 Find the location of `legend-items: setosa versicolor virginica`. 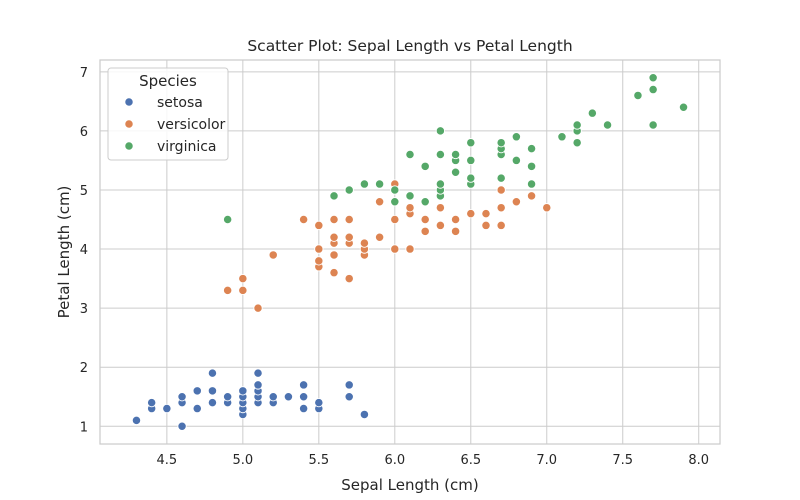

legend-items: setosa versicolor virginica is located at coordinates (175, 125).